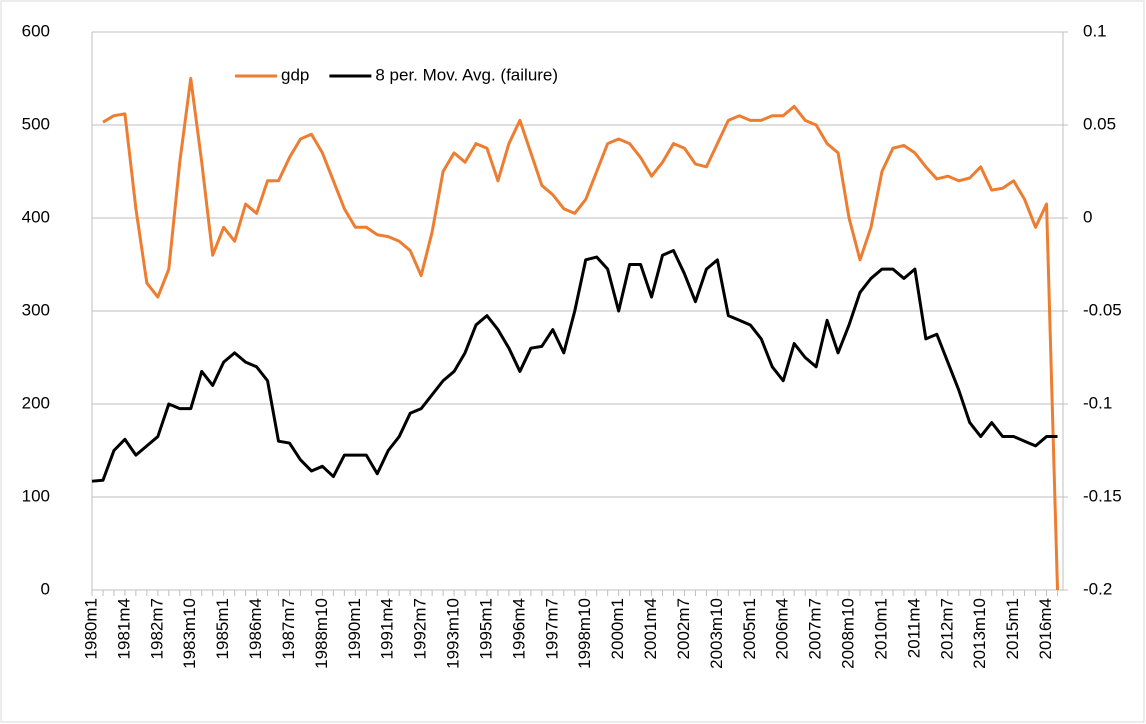 The width and height of the screenshot is (1146, 724). Describe the element at coordinates (36, 309) in the screenshot. I see `y-tick-label: 300` at that location.